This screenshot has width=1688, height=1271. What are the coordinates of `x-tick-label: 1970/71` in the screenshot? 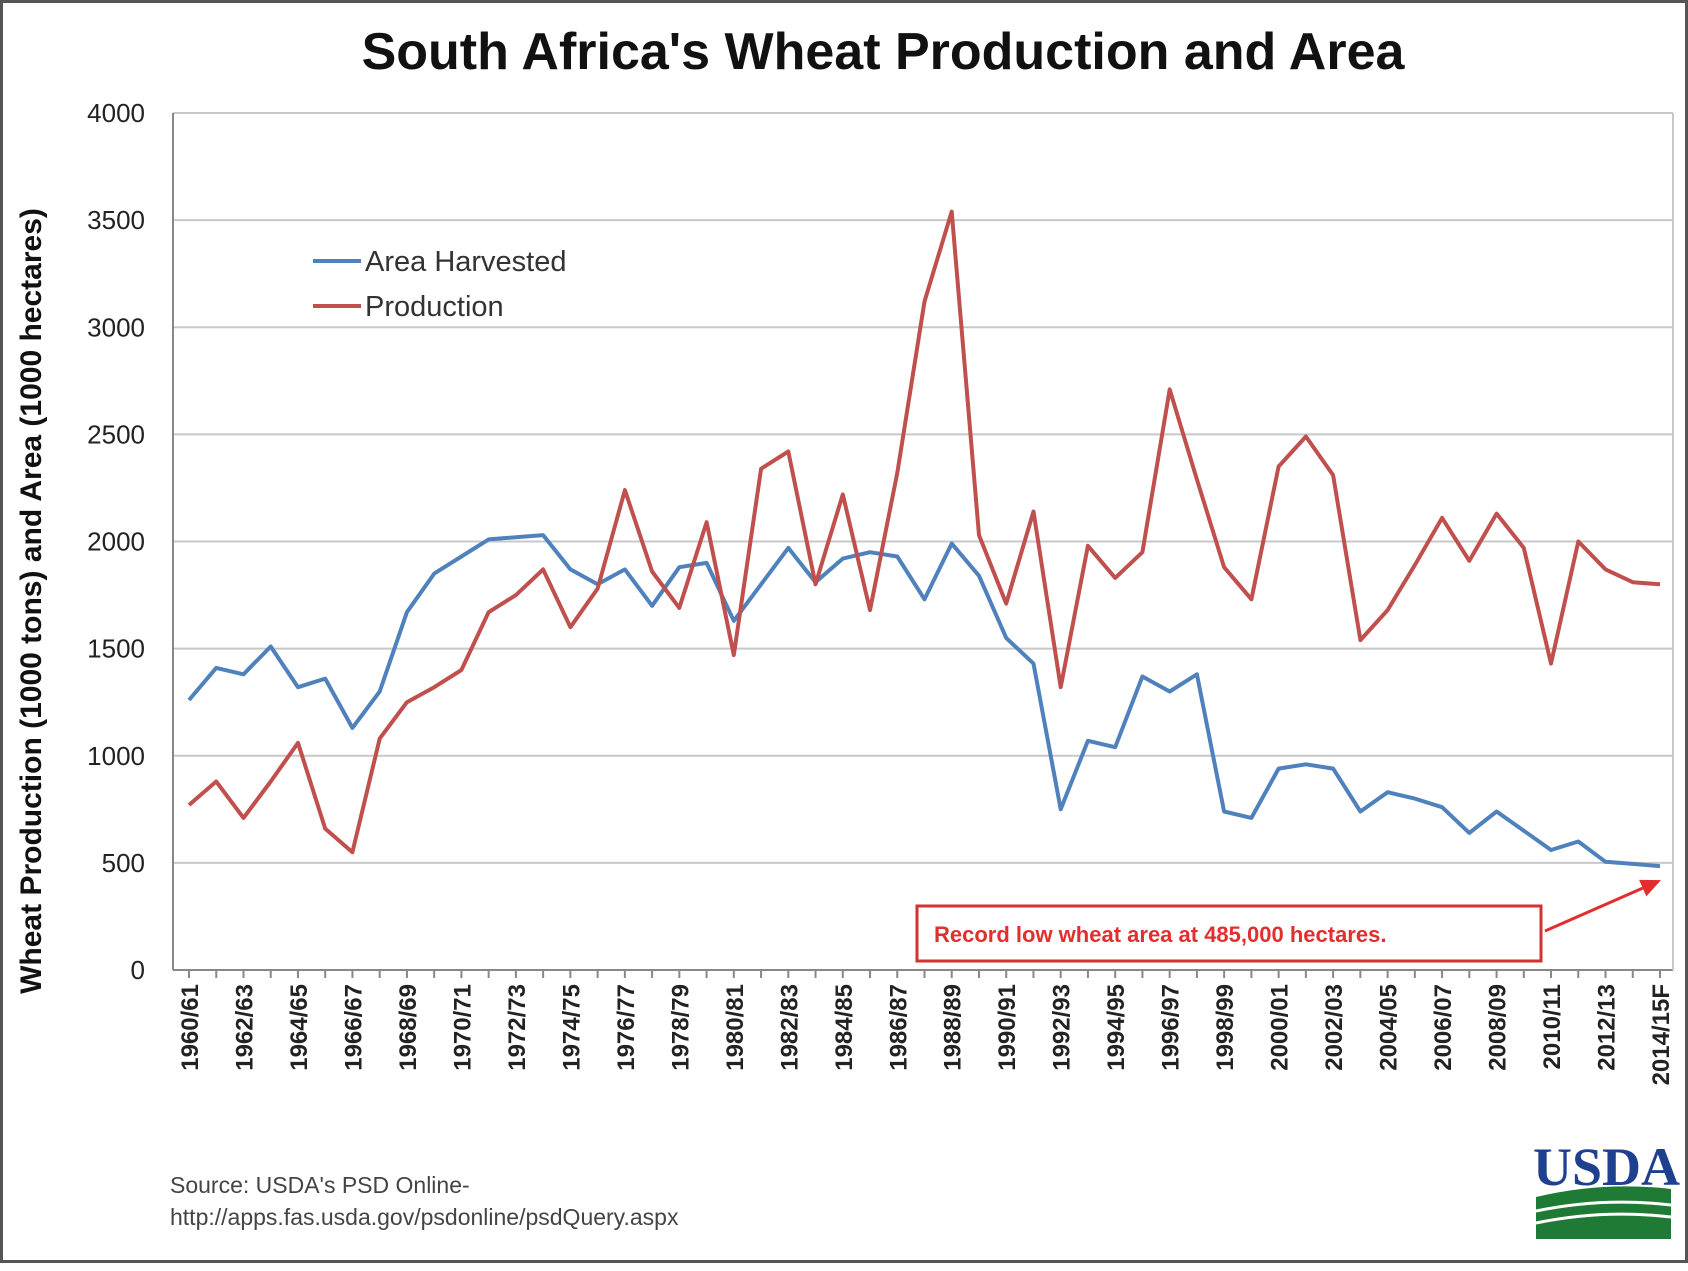 It's located at (462, 1027).